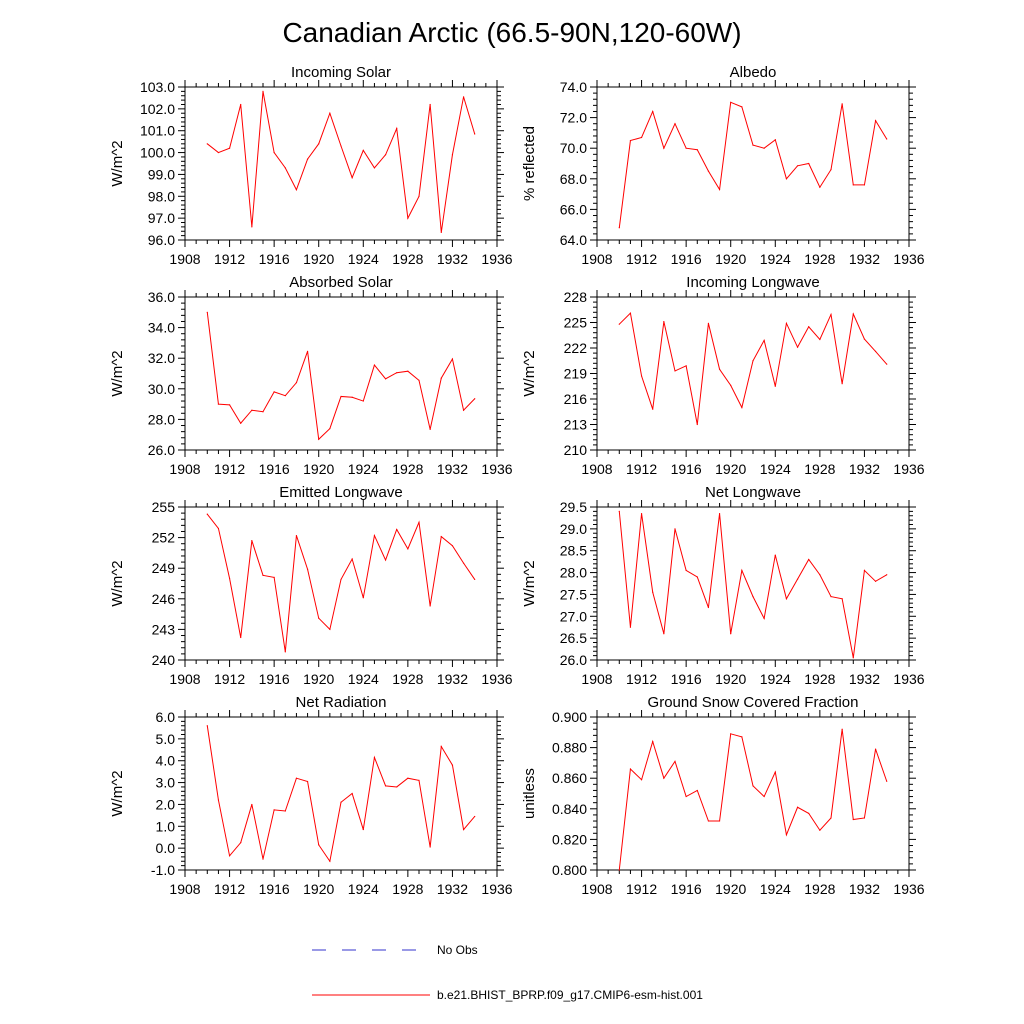 The image size is (1024, 1024). What do you see at coordinates (775, 889) in the screenshot?
I see `x-tick-label: 1924` at bounding box center [775, 889].